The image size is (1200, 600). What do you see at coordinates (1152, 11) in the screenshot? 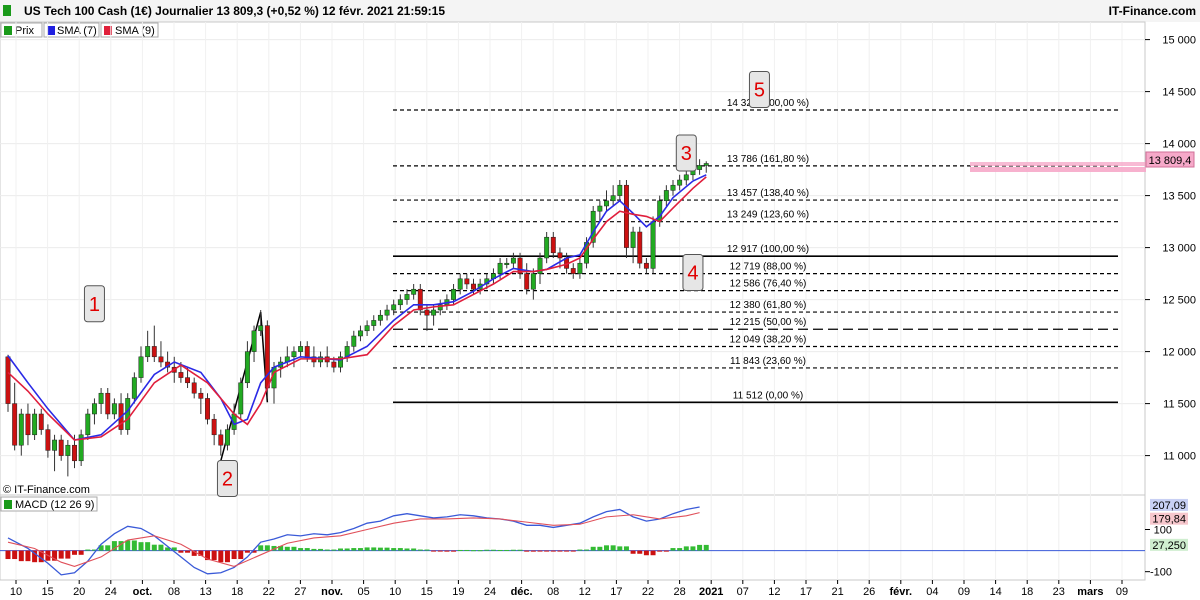
I see `brand-label: IT-Finance.com` at bounding box center [1152, 11].